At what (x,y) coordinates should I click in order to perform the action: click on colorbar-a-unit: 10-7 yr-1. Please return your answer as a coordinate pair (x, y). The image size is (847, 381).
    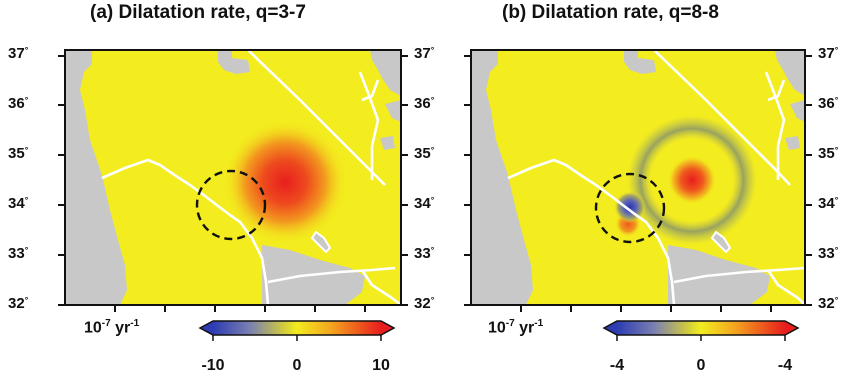
    Looking at the image, I should click on (112, 327).